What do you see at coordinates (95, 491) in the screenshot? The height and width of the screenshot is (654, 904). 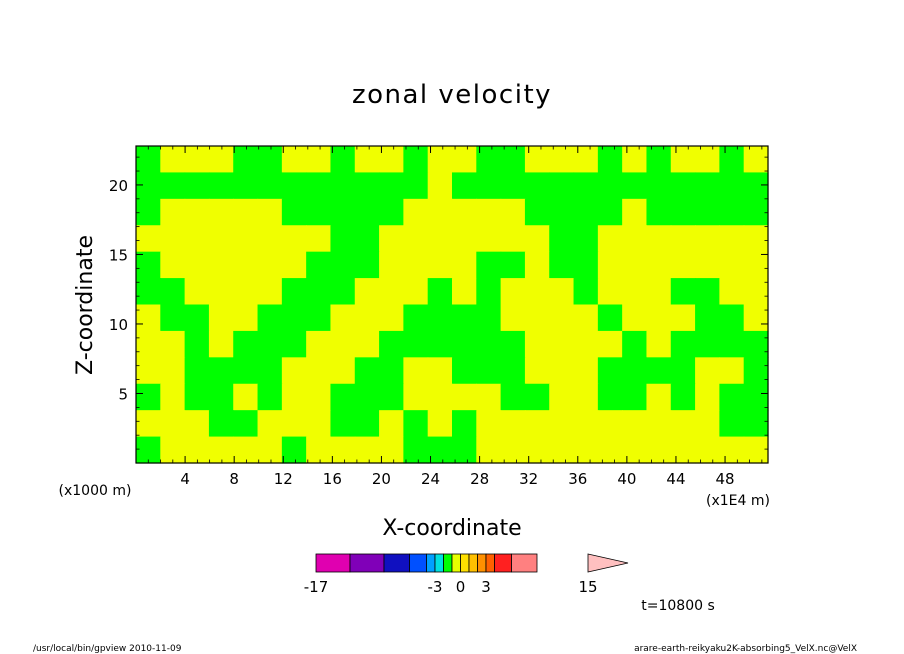 I see `y-unit-note: (x1000 m)` at bounding box center [95, 491].